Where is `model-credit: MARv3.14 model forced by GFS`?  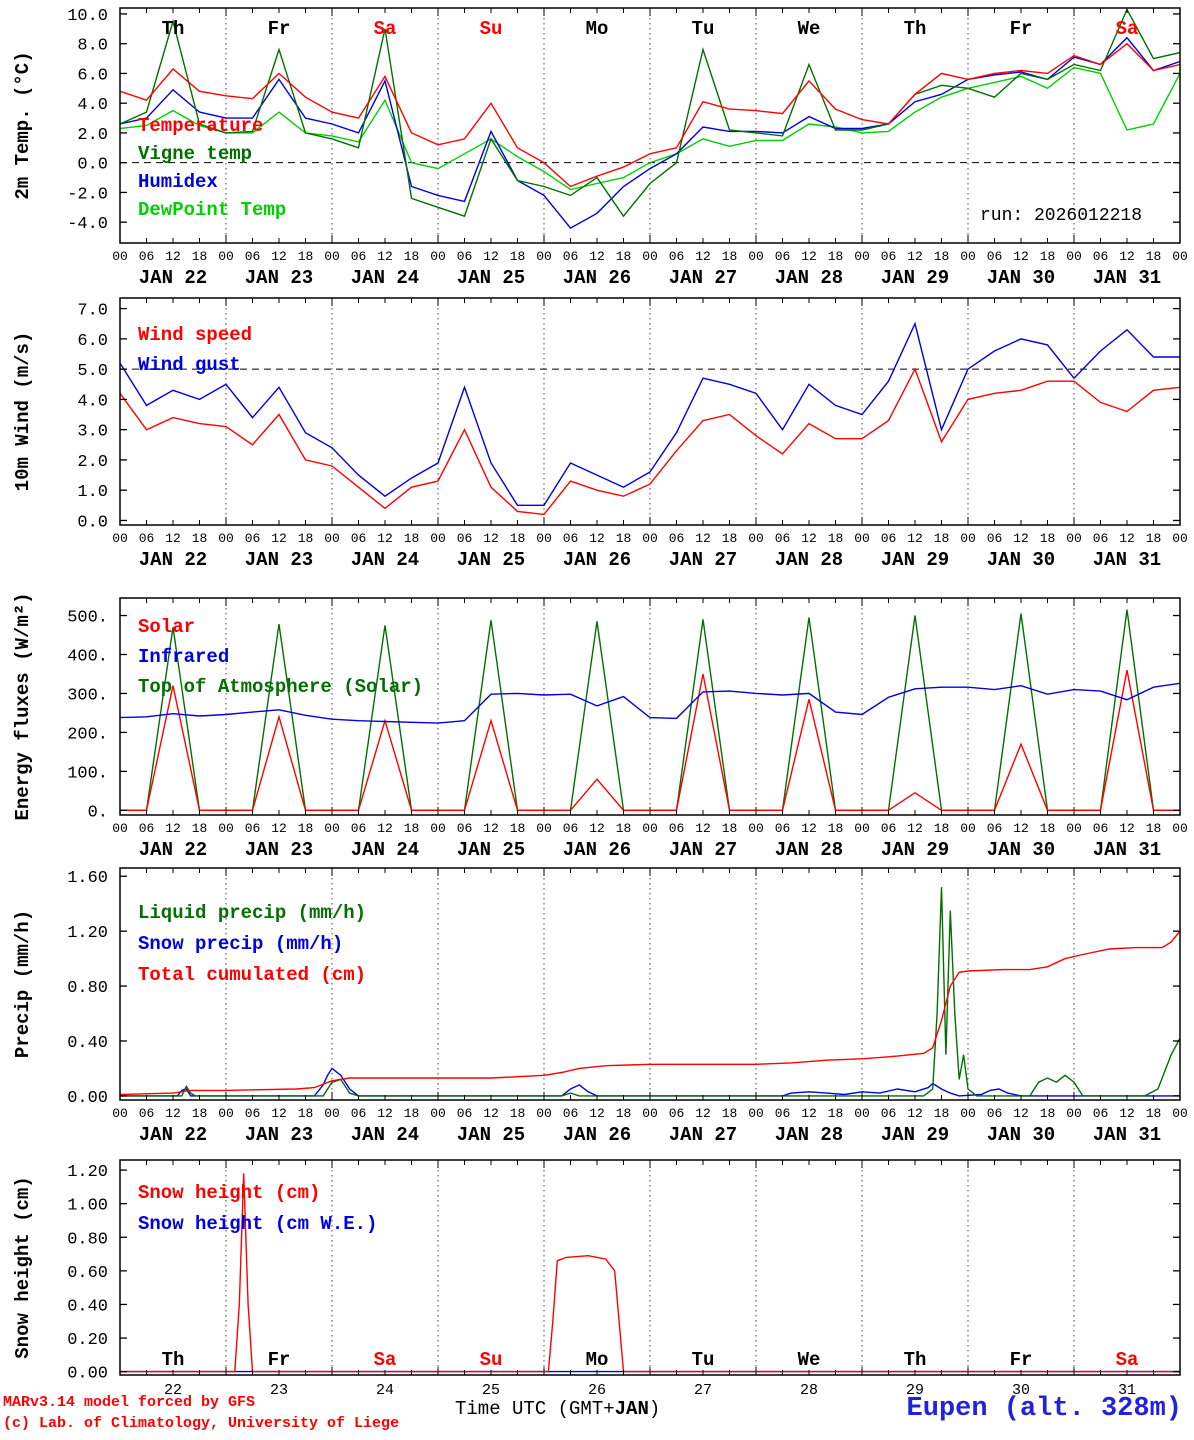 model-credit: MARv3.14 model forced by GFS is located at coordinates (129, 1402).